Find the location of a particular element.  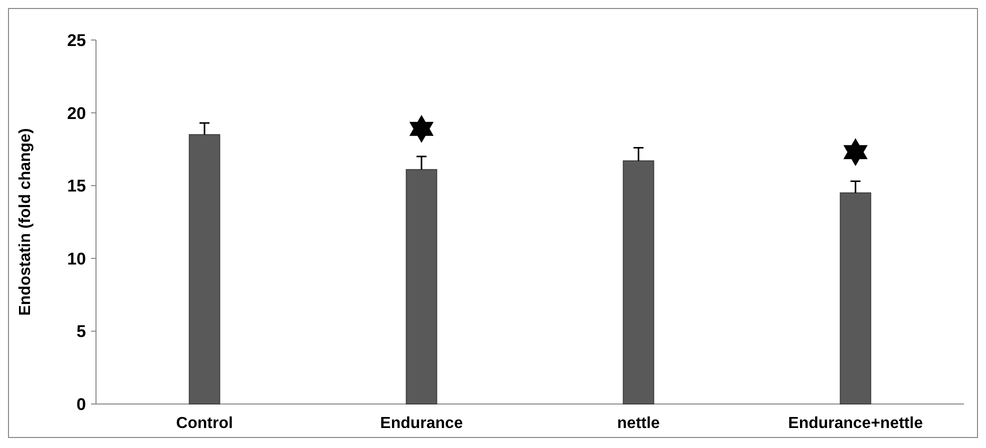

x-tick-label: Endurance+nettle is located at coordinates (855, 423).